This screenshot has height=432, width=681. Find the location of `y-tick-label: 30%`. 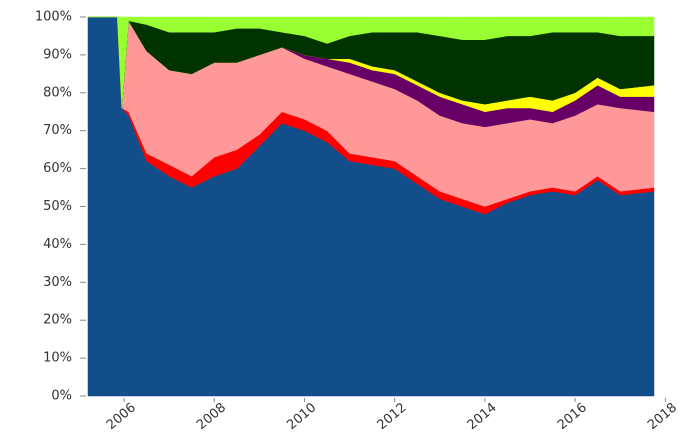

y-tick-label: 30% is located at coordinates (57, 282).